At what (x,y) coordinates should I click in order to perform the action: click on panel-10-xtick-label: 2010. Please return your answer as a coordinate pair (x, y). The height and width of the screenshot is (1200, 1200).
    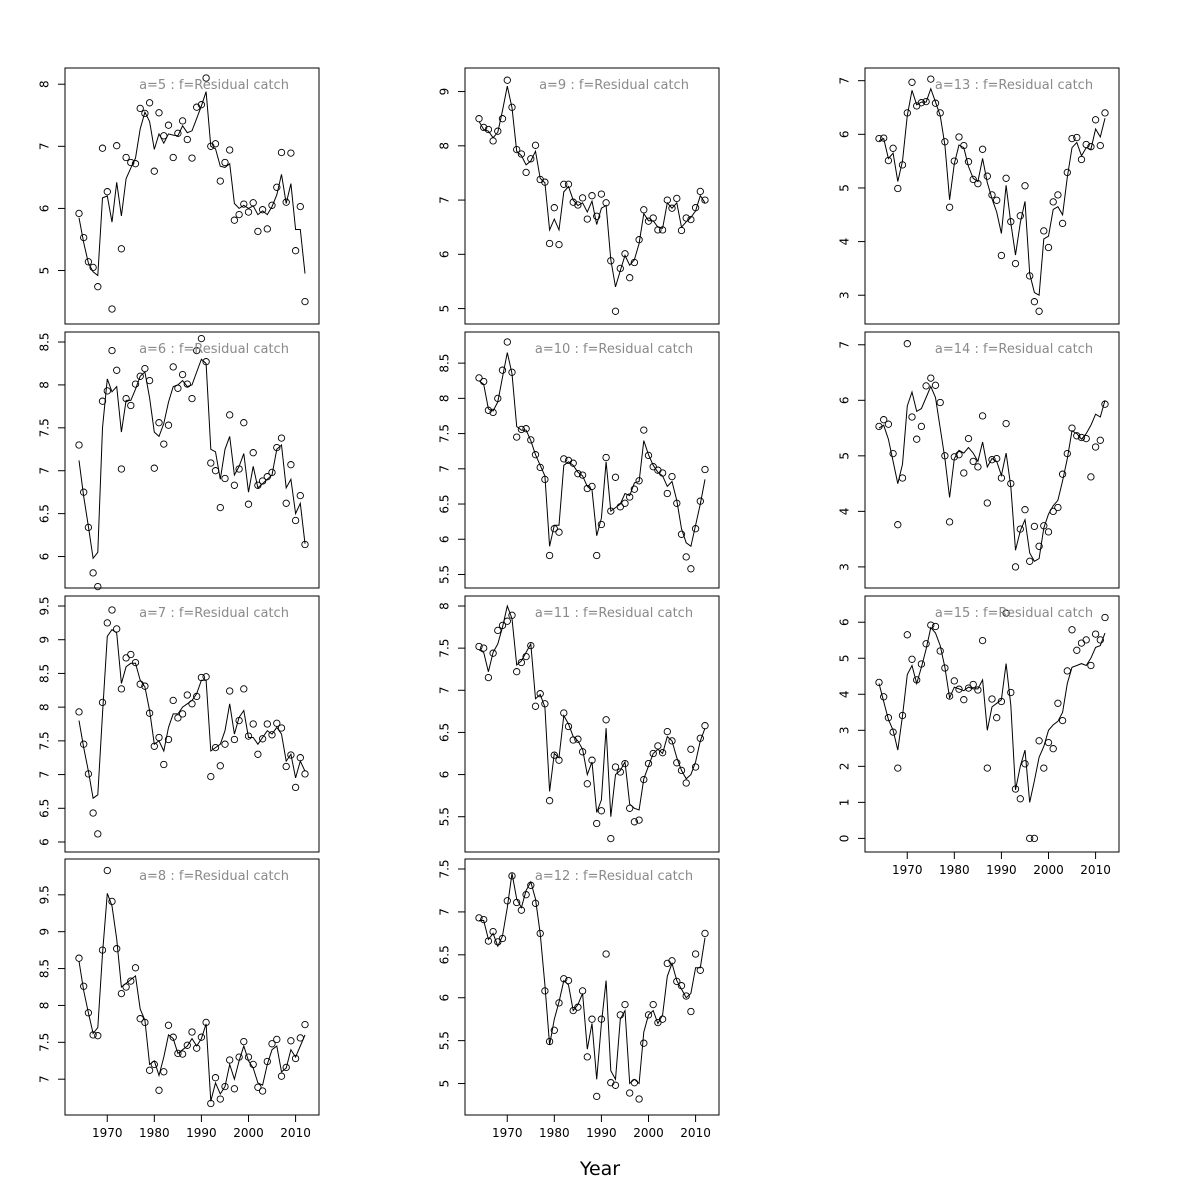
    Looking at the image, I should click on (295, 1133).